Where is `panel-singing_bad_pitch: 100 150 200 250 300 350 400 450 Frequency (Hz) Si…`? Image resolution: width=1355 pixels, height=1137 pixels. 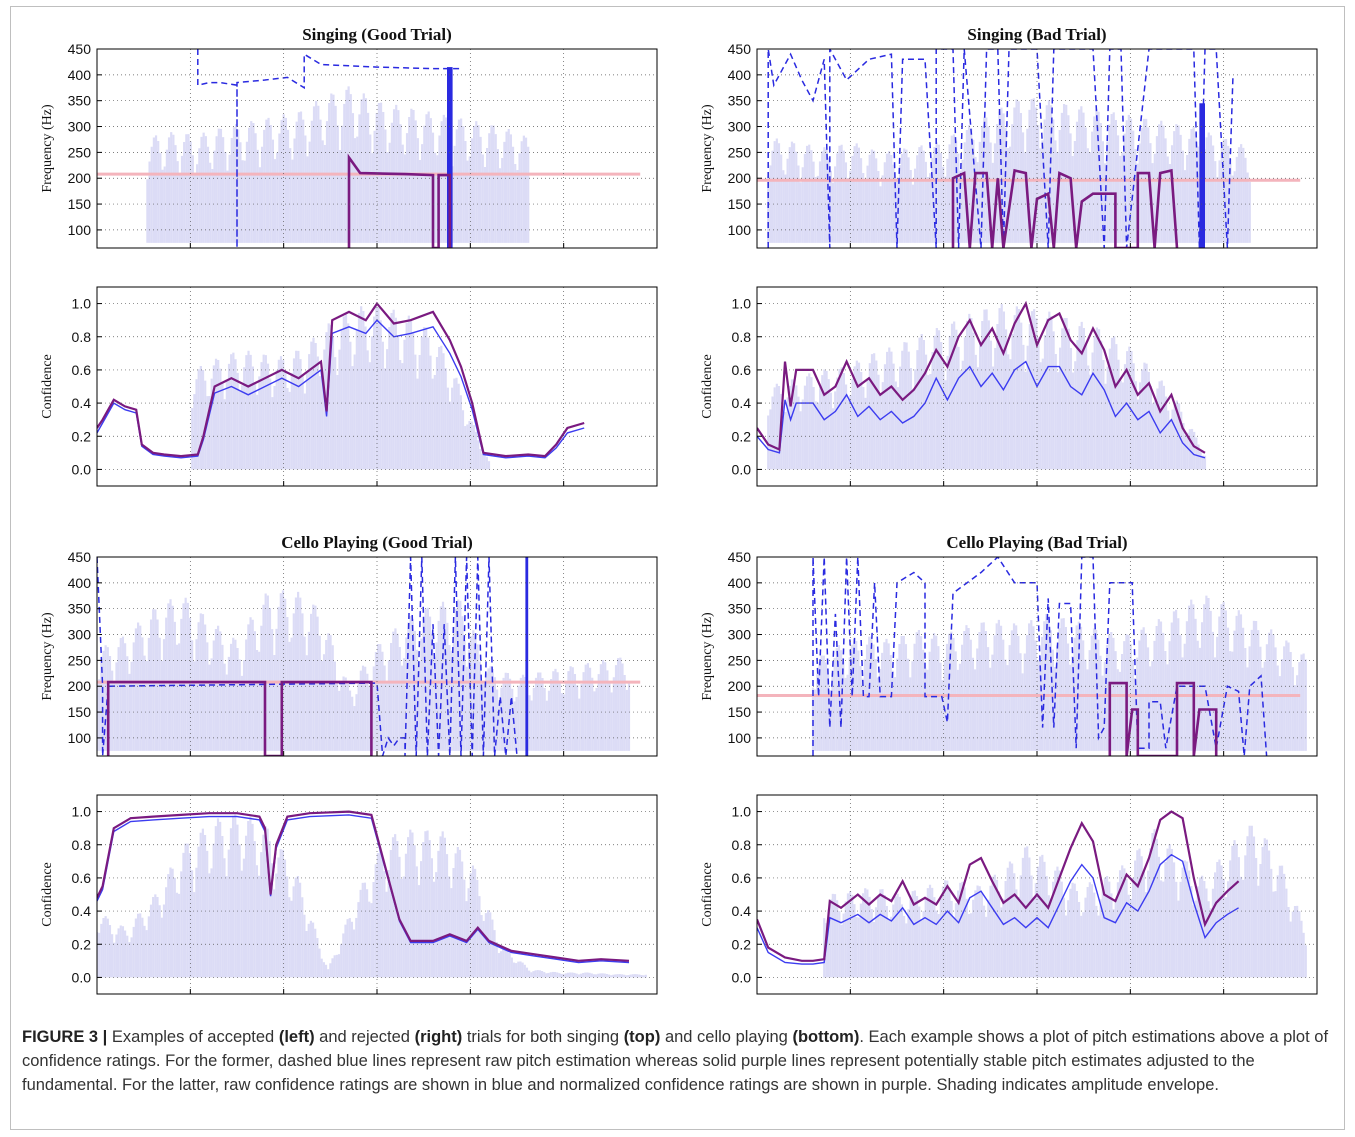
panel-singing_bad_pitch: 100 150 200 250 300 350 400 450 Frequency (Hz) Si… is located at coordinates (1009, 137).